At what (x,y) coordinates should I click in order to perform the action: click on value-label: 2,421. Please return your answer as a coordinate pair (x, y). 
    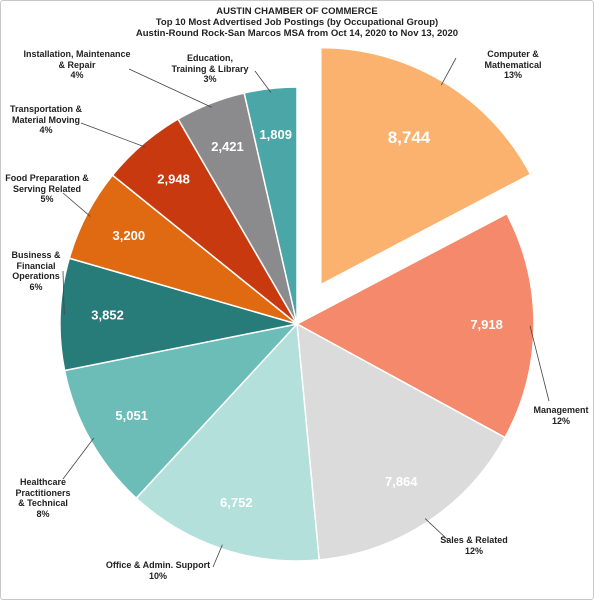
    Looking at the image, I should click on (227, 146).